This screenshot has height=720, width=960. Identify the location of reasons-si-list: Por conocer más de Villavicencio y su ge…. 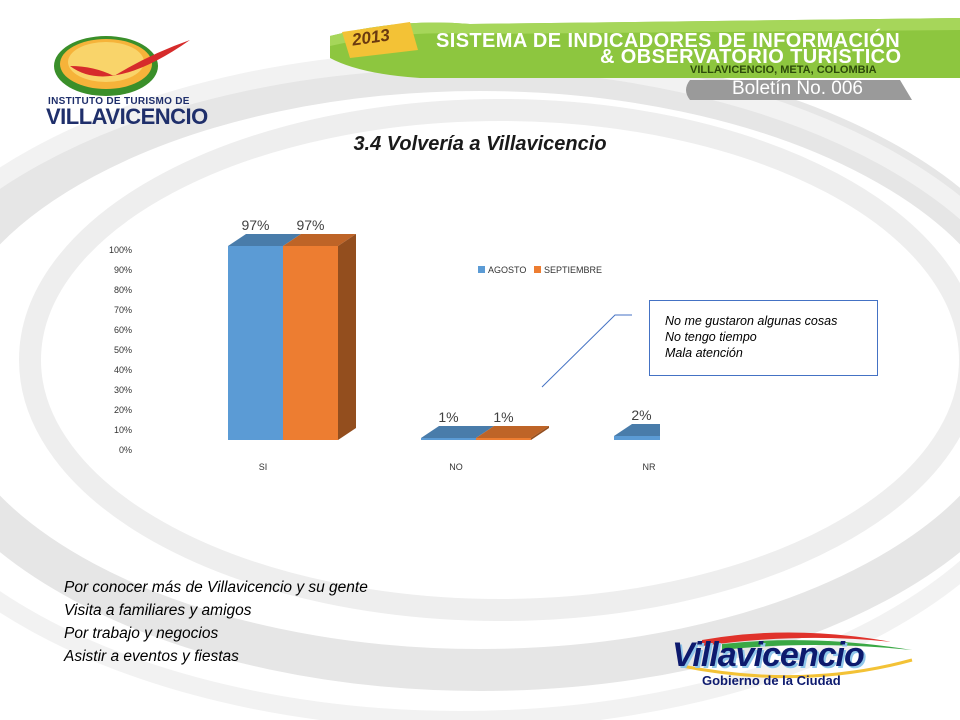
(216, 622).